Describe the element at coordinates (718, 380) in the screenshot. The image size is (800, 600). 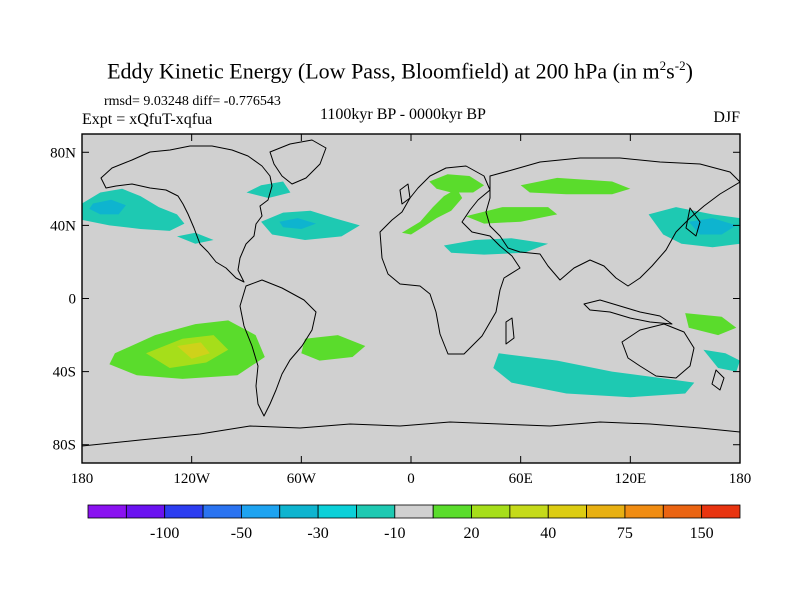
I see `coast-new-zealand` at that location.